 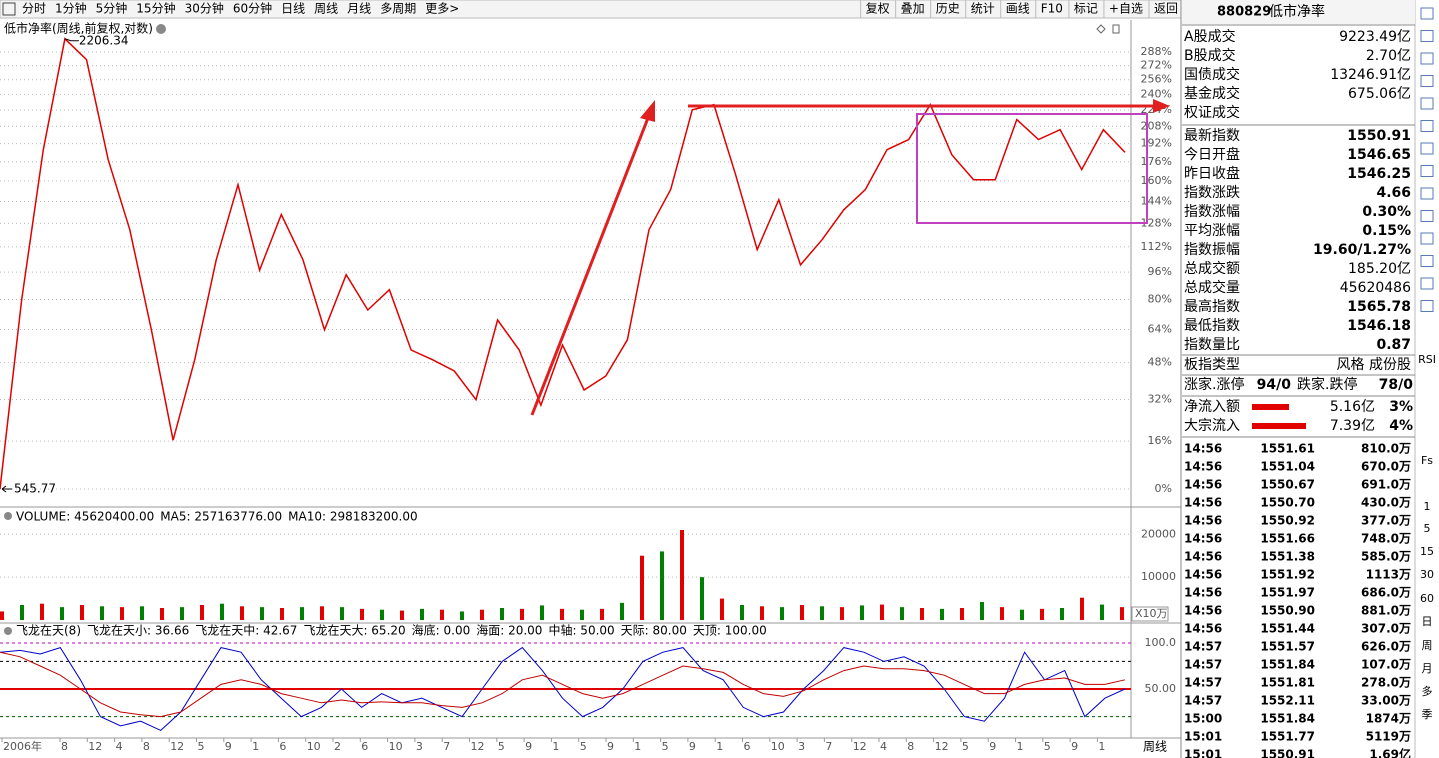 I want to click on tool-label: 季, so click(x=1427, y=714).